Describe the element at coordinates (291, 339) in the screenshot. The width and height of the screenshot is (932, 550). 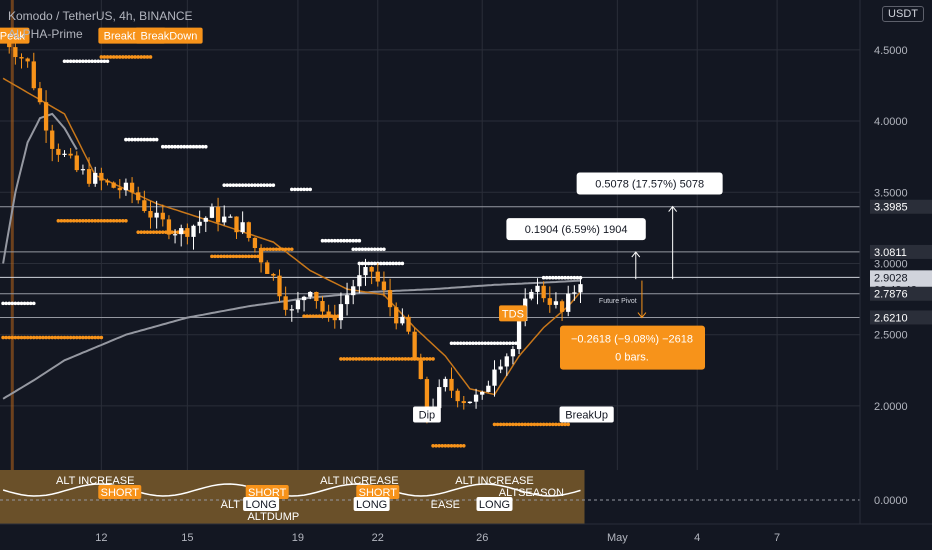
I see `moving-average-white` at that location.